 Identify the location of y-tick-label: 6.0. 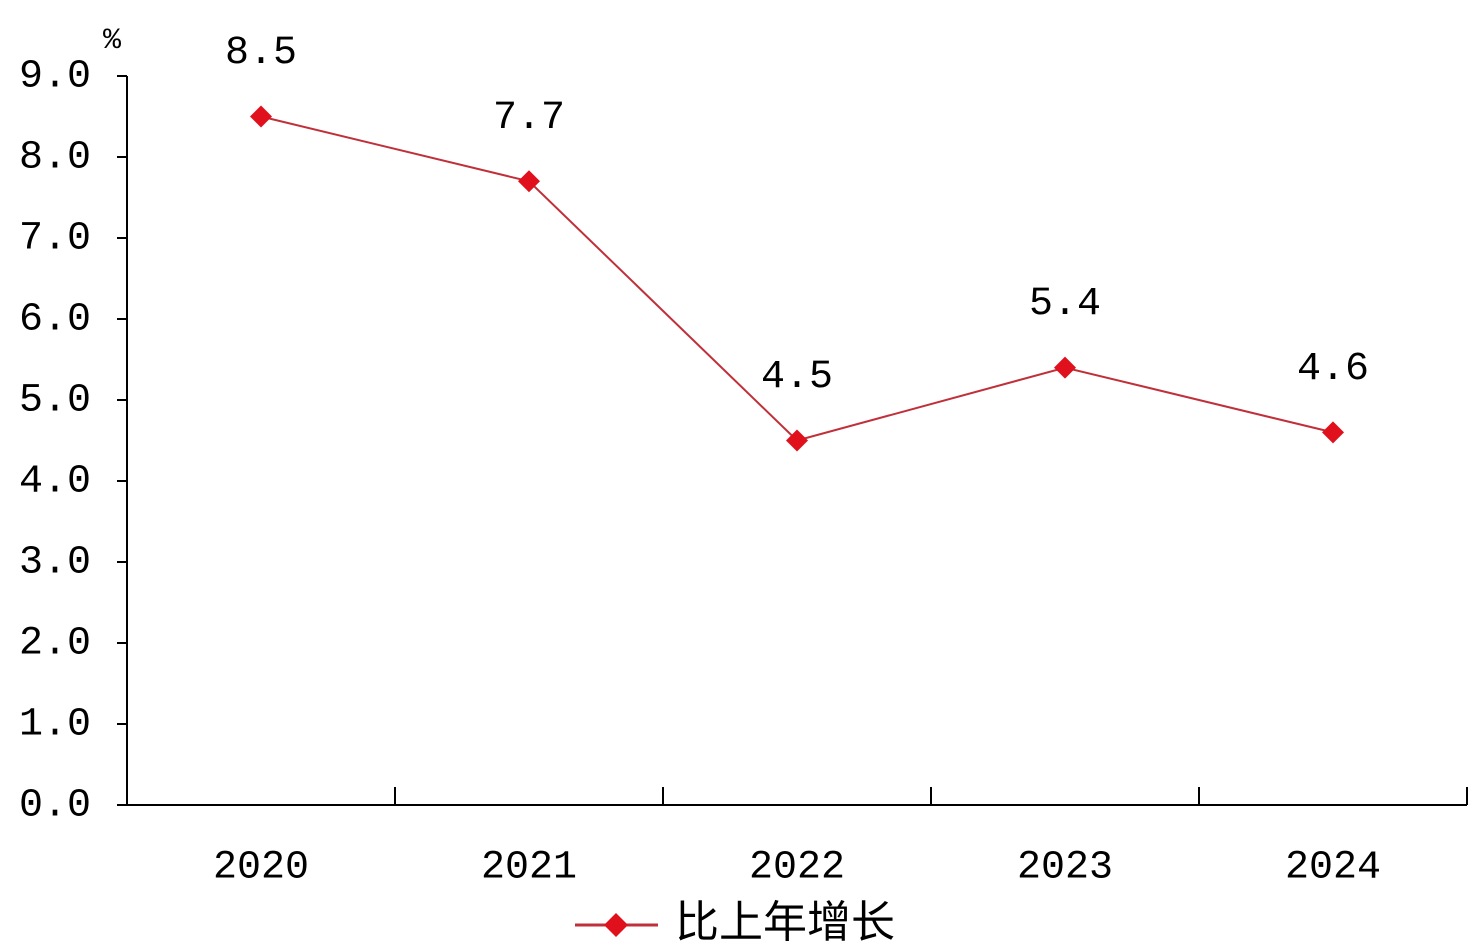
(55, 320).